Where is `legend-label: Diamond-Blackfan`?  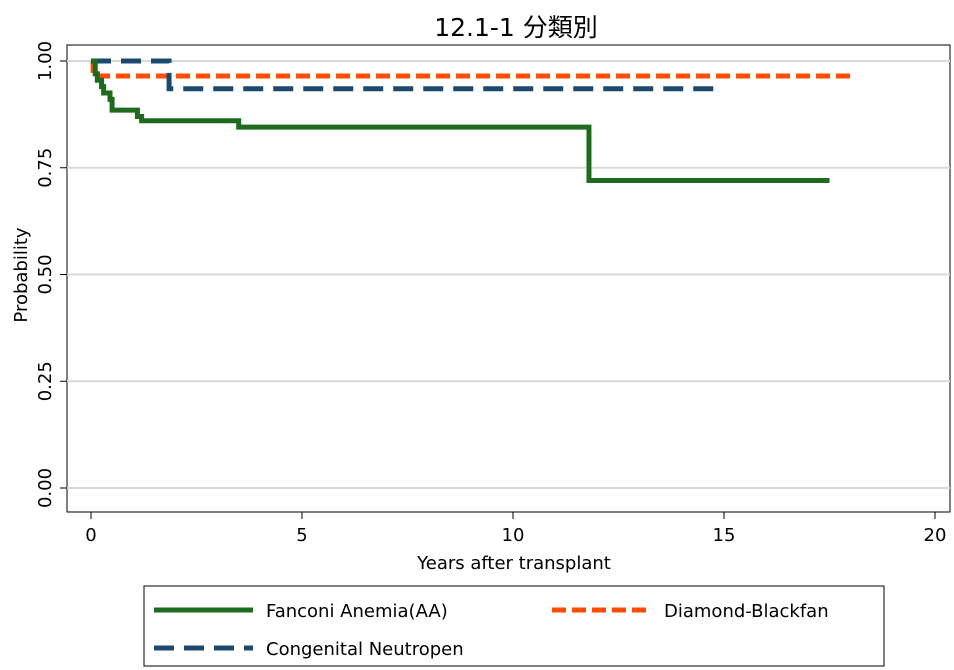 legend-label: Diamond-Blackfan is located at coordinates (746, 611).